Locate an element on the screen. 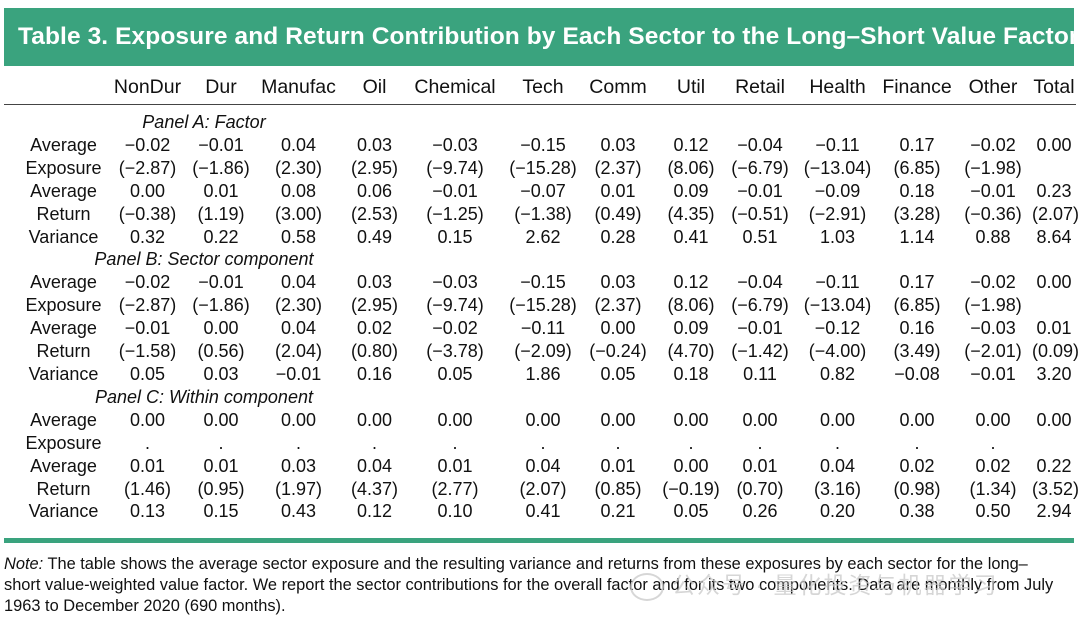 The width and height of the screenshot is (1080, 623). column-header: NonDur is located at coordinates (147, 87).